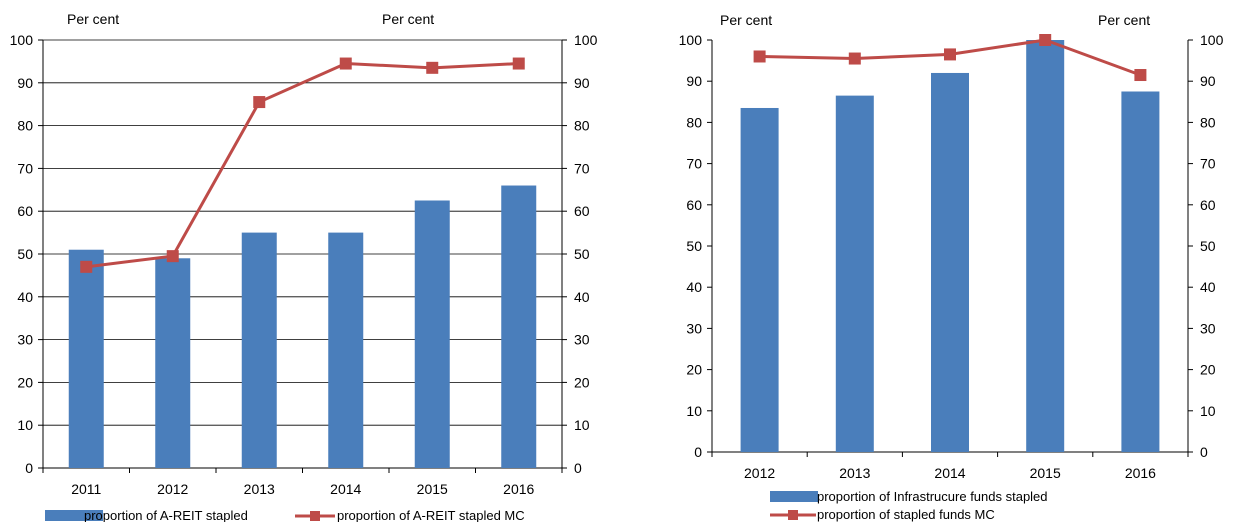  I want to click on legend-label-line: proportion of A-REIT stapled MC, so click(431, 515).